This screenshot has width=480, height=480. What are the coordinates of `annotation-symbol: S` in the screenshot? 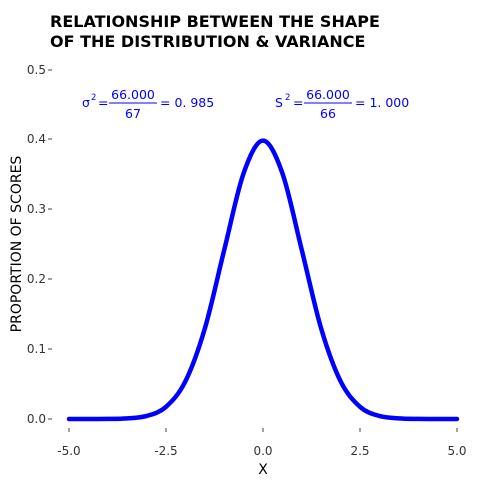 It's located at (279, 102).